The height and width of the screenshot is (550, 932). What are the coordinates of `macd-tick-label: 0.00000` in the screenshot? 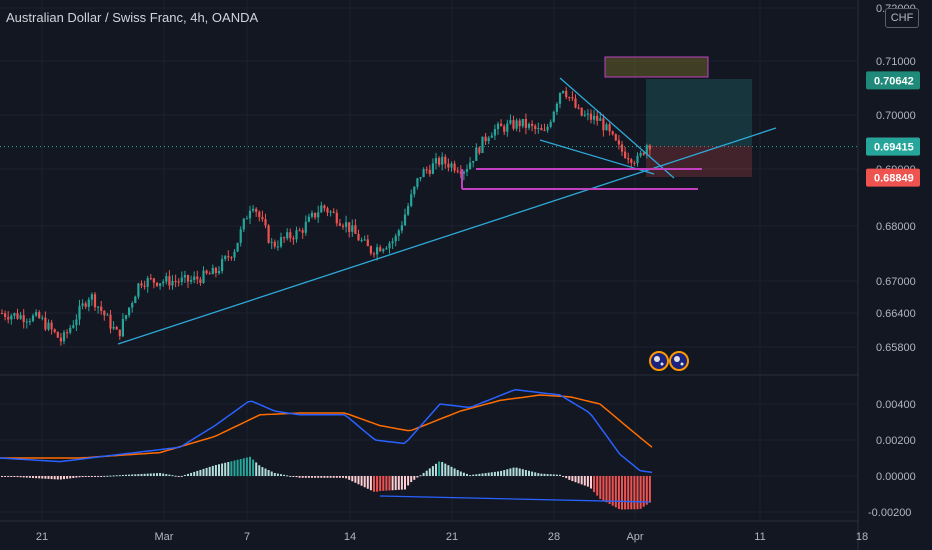 It's located at (896, 477).